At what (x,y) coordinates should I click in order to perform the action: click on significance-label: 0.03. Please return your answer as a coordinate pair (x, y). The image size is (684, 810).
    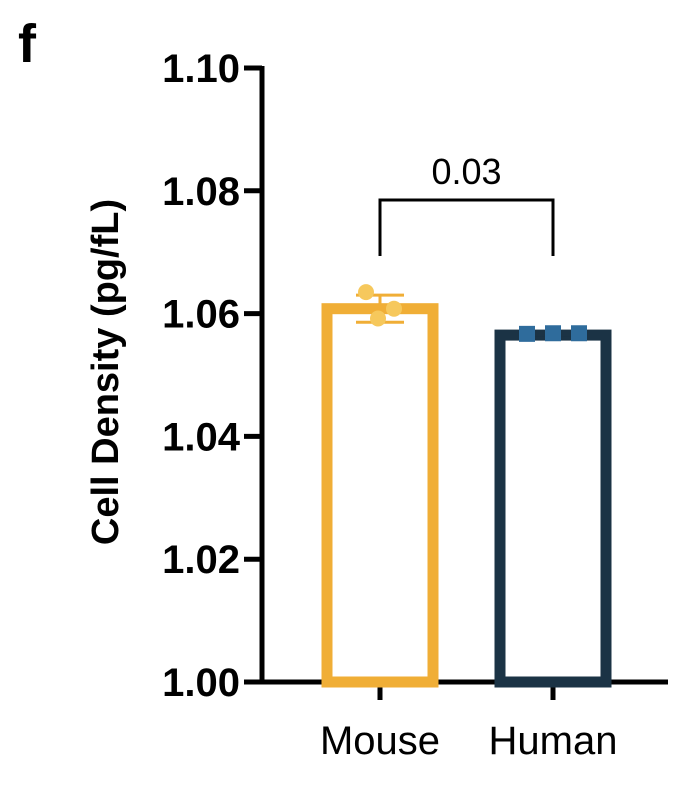
    Looking at the image, I should click on (466, 171).